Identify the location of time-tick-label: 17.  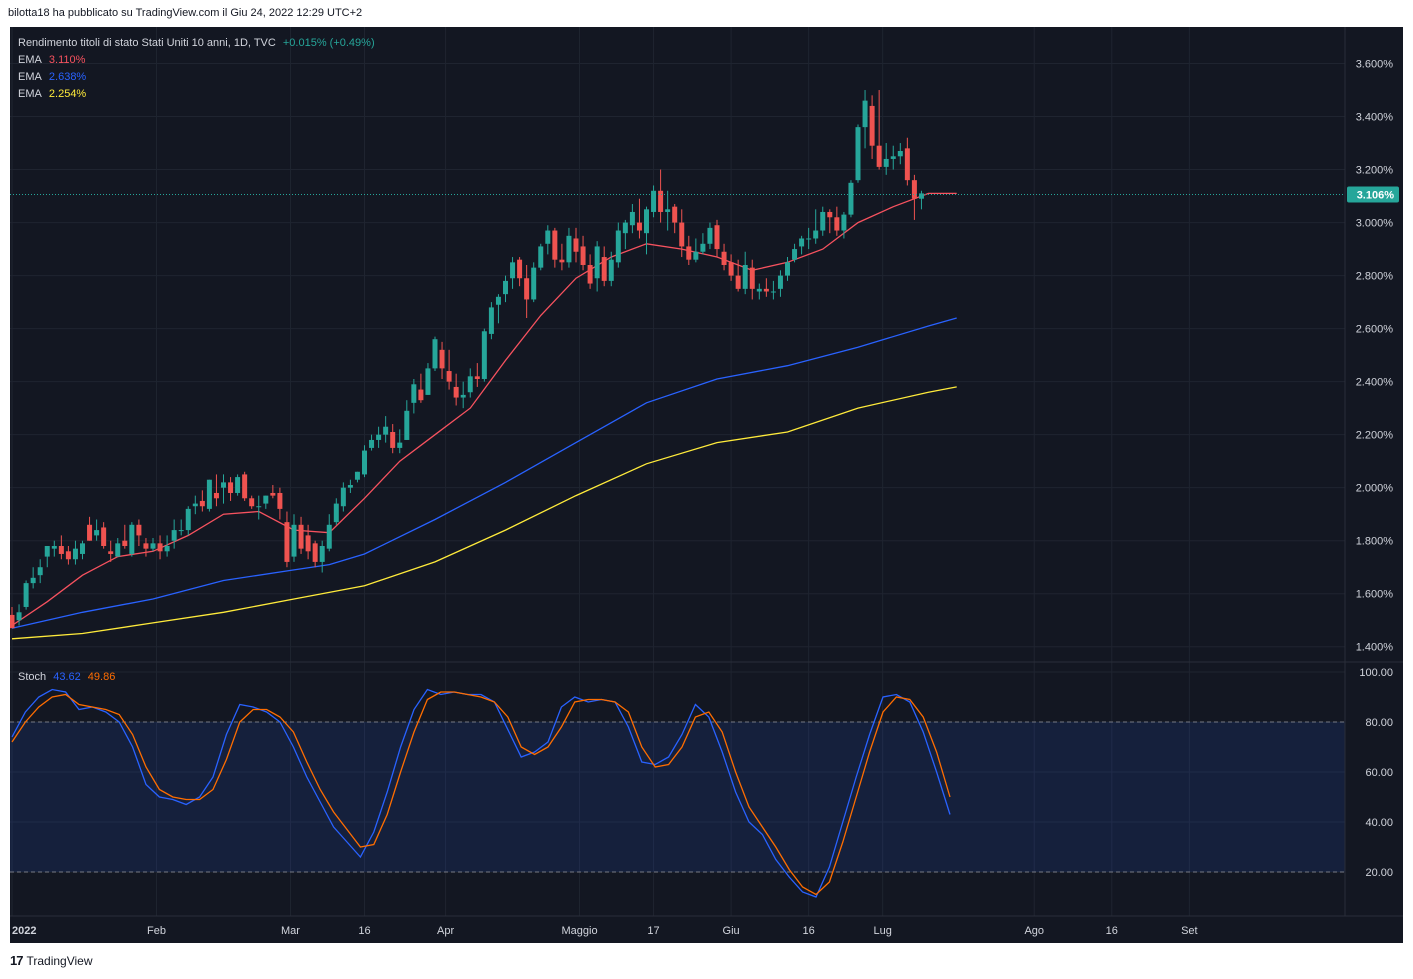
(653, 931).